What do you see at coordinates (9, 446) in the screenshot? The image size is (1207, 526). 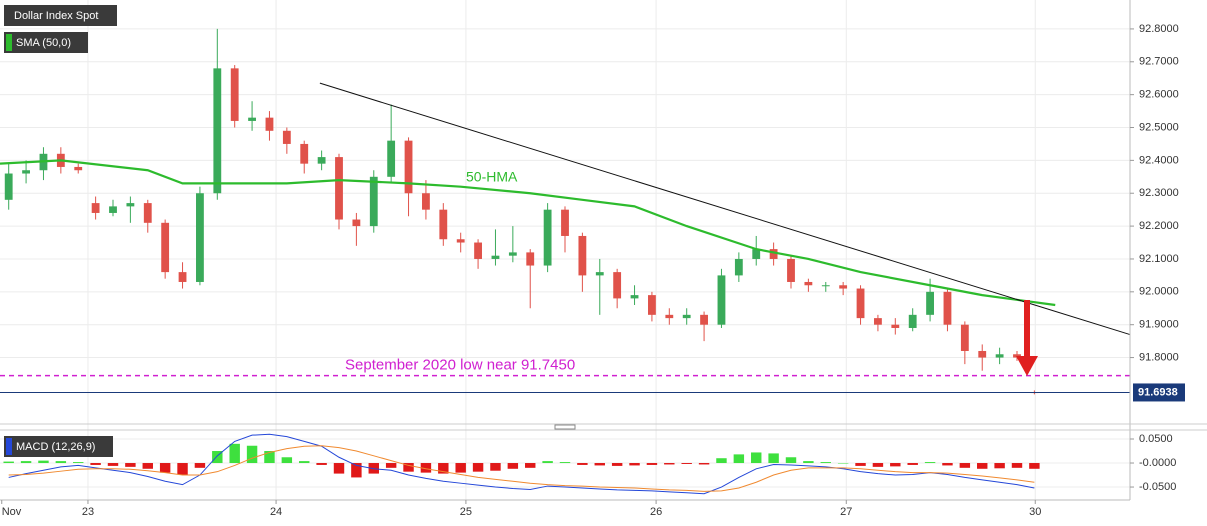 I see `macd-swatch` at bounding box center [9, 446].